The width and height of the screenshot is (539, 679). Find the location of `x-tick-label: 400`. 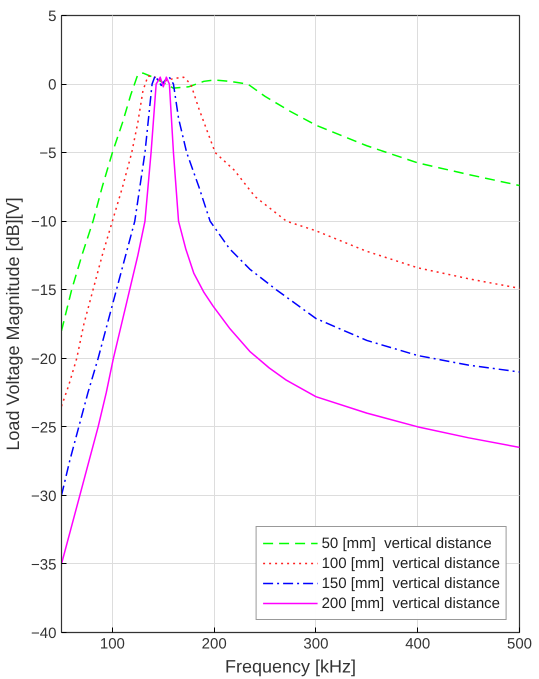

x-tick-label: 400 is located at coordinates (417, 644).